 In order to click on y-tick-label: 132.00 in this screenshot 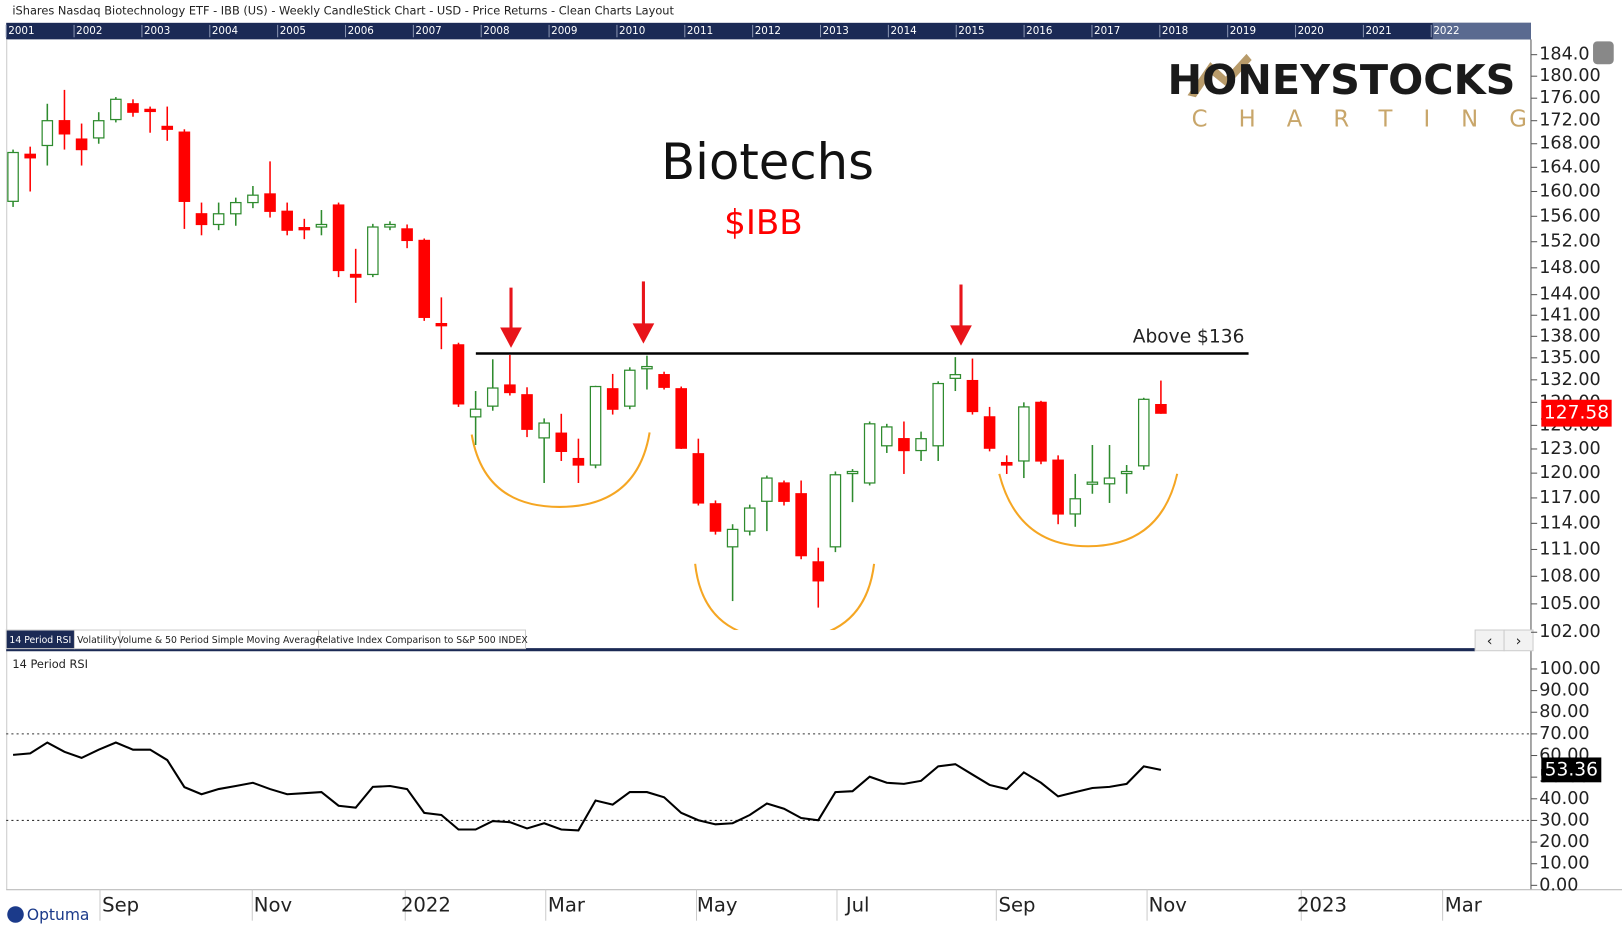, I will do `click(1570, 380)`.